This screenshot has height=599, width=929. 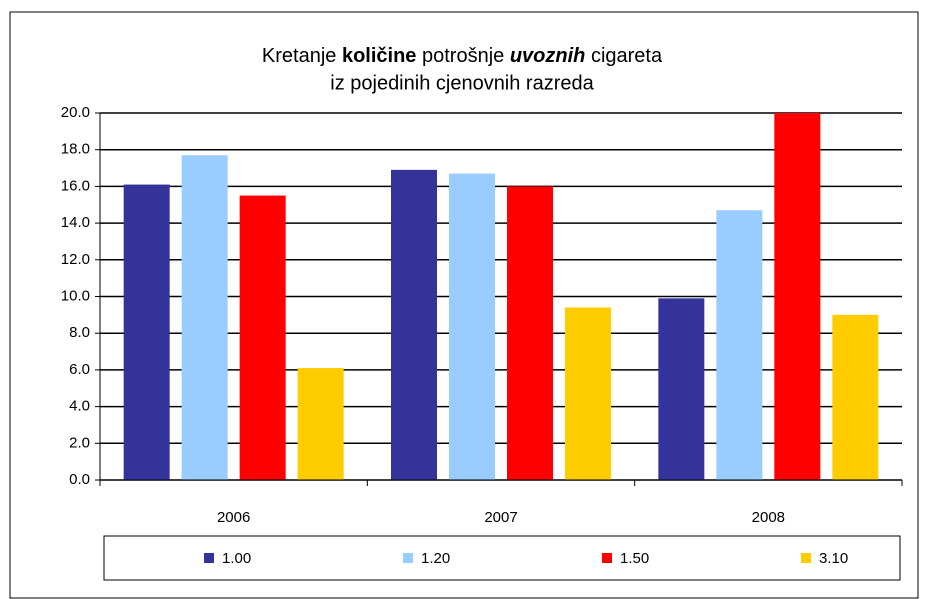 I want to click on y-tick-label: 10.0, so click(x=75, y=295).